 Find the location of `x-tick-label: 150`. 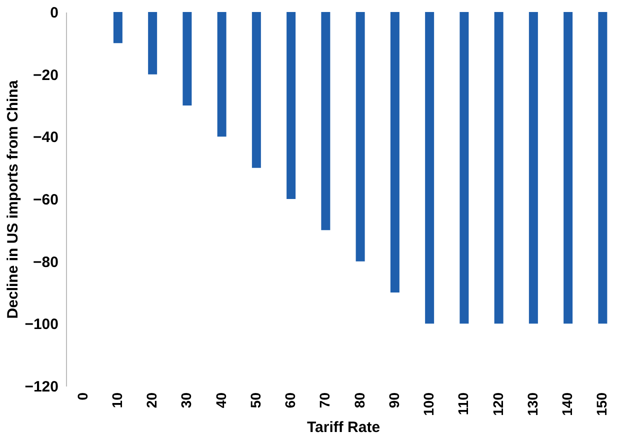

x-tick-label: 150 is located at coordinates (602, 404).